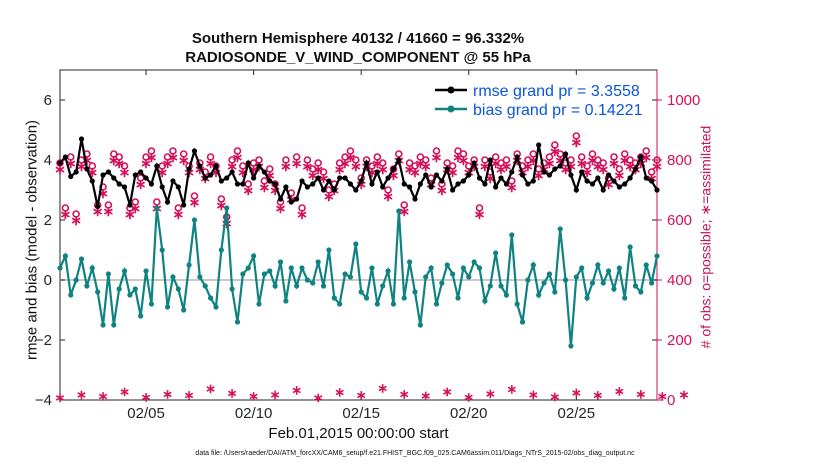 The height and width of the screenshot is (470, 830). Describe the element at coordinates (679, 220) in the screenshot. I see `y-tick-label-right: 600` at that location.